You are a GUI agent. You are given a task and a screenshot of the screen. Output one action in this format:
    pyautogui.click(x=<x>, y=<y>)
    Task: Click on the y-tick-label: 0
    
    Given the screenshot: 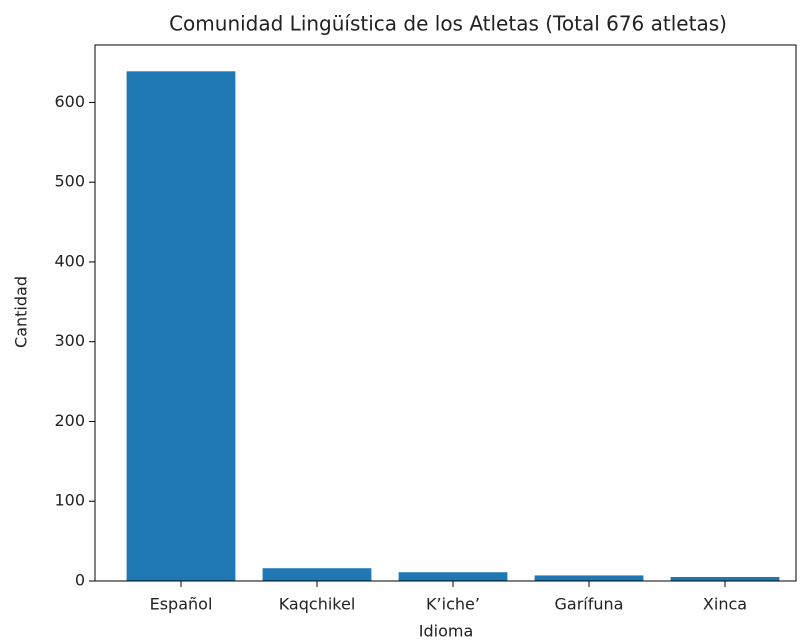 What is the action you would take?
    pyautogui.click(x=80, y=580)
    